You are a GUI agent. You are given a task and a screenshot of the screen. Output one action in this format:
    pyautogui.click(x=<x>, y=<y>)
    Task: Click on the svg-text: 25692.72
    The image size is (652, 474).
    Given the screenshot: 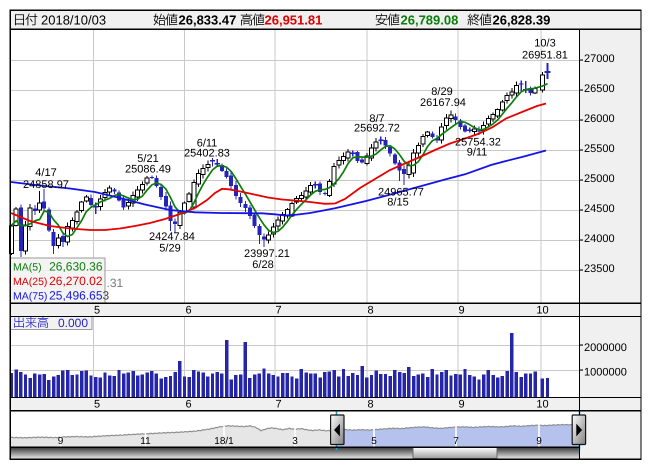 What is the action you would take?
    pyautogui.click(x=377, y=129)
    